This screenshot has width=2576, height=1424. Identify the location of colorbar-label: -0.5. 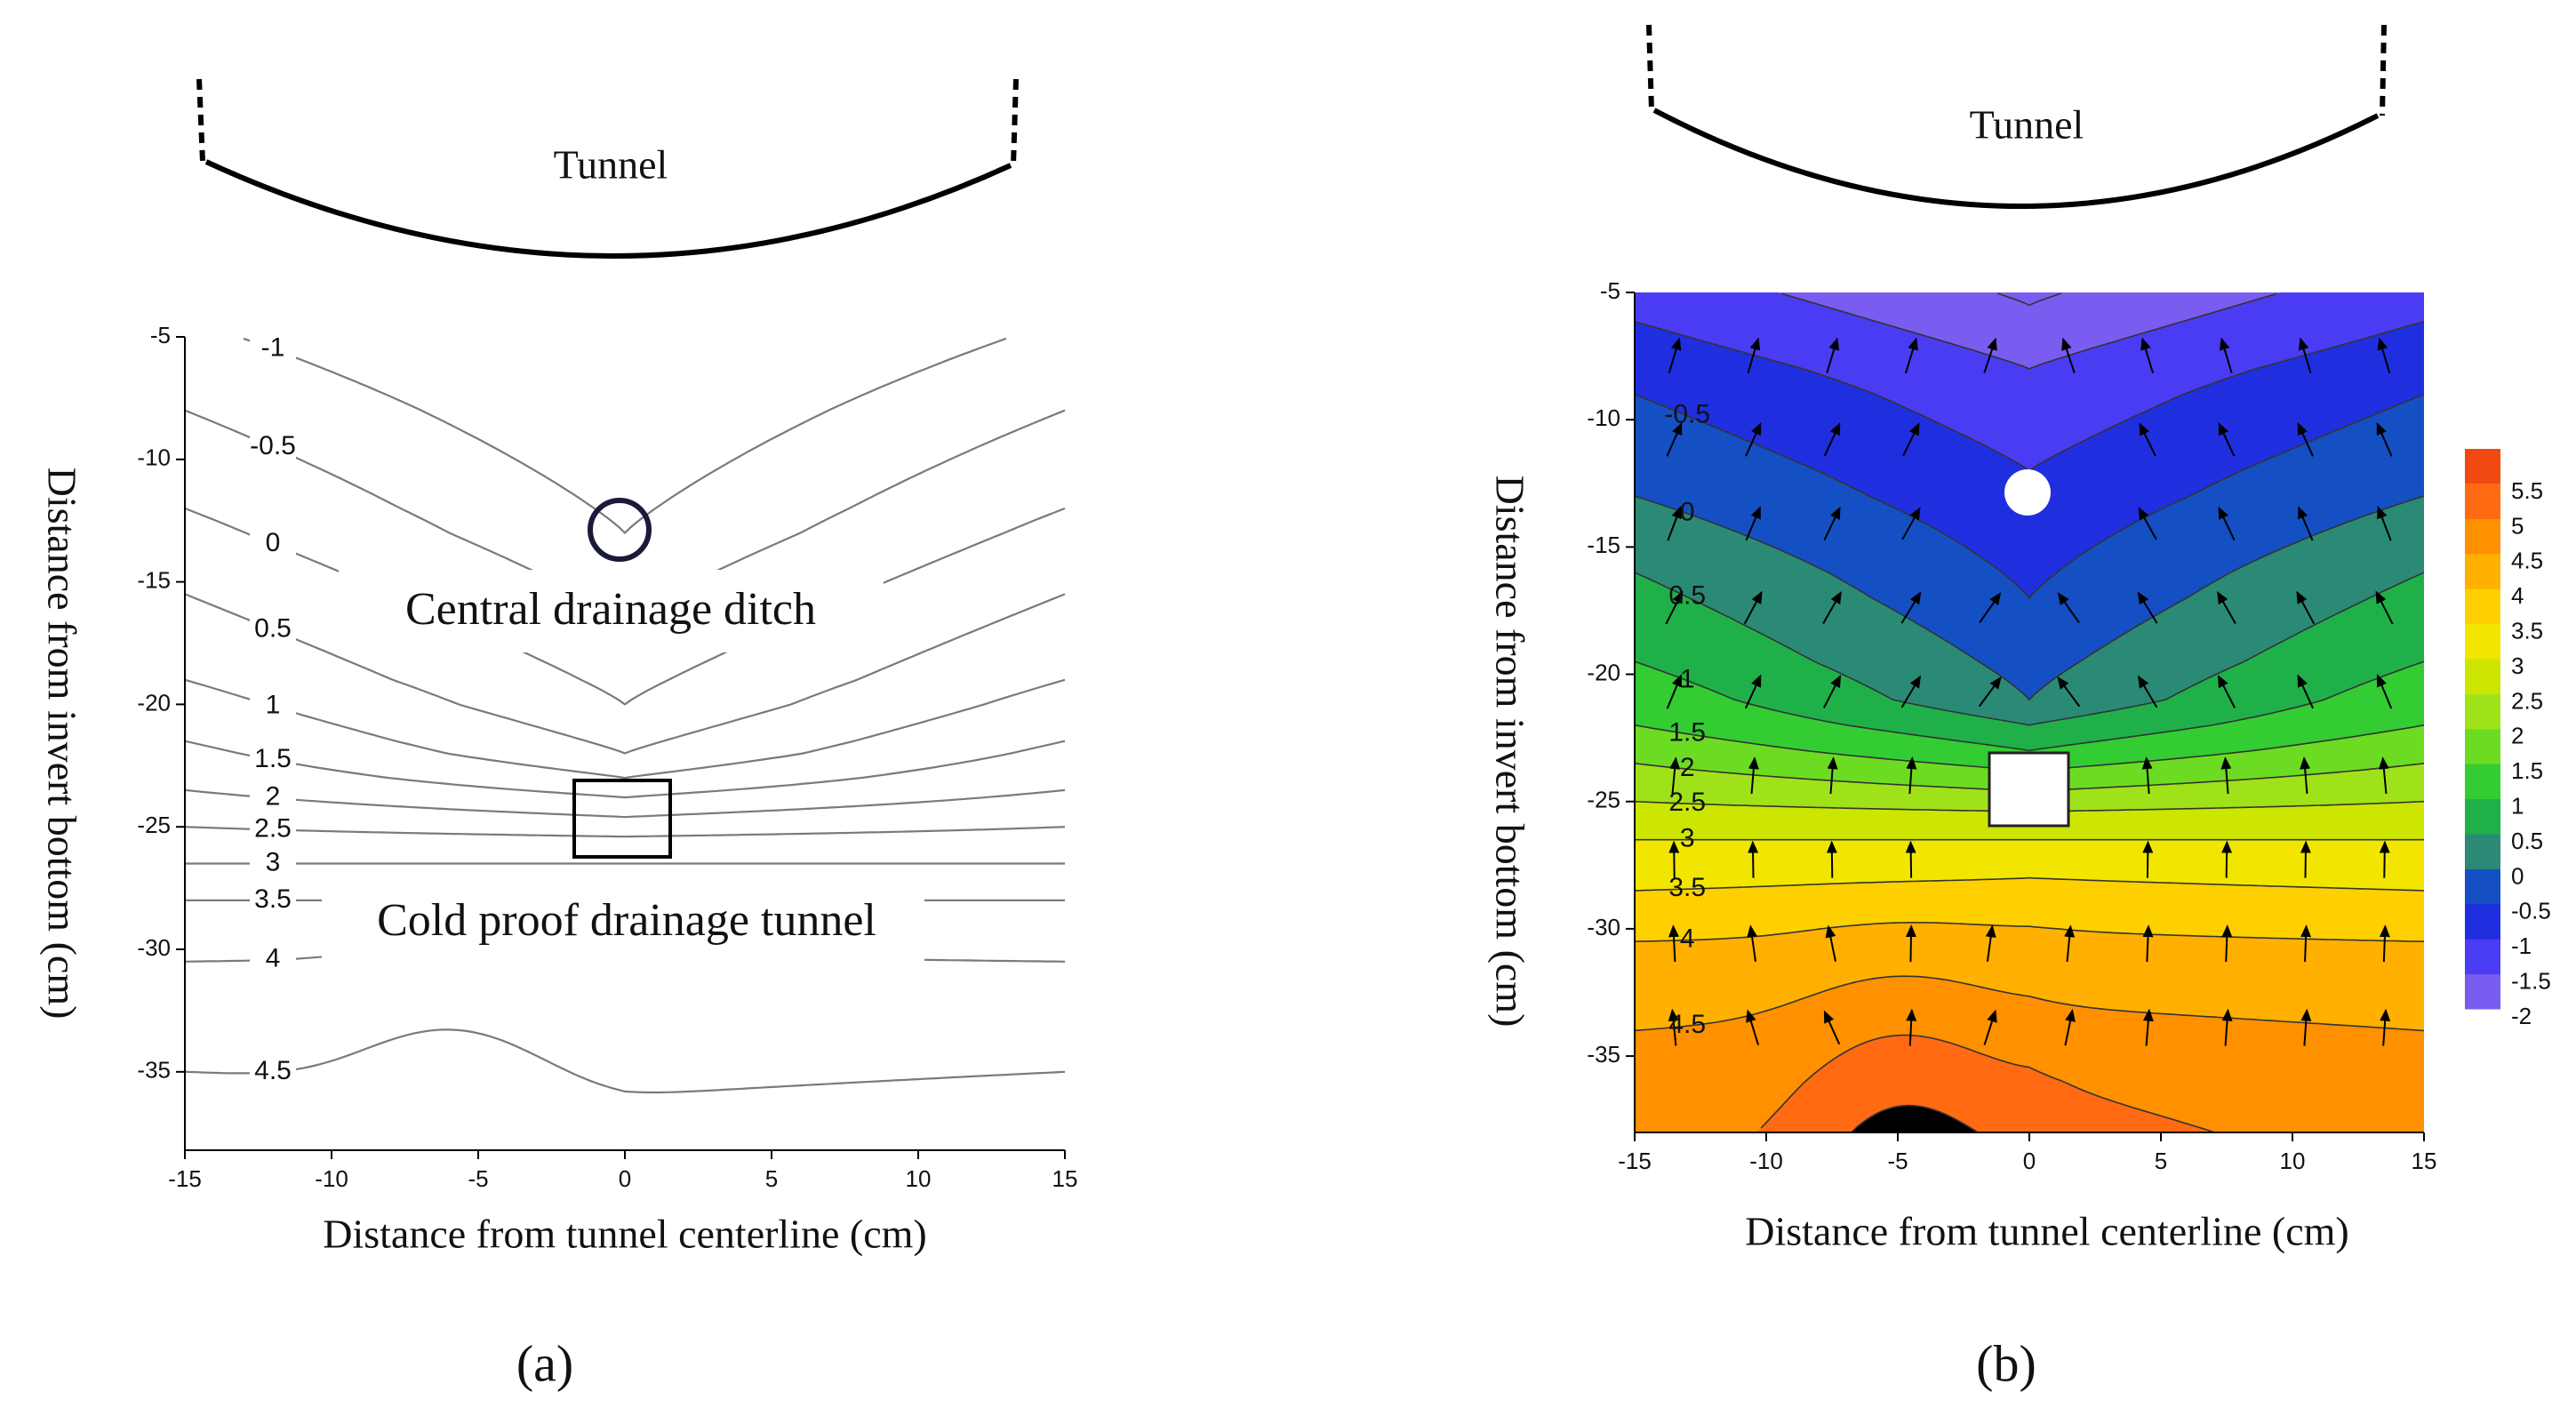
(2531, 911).